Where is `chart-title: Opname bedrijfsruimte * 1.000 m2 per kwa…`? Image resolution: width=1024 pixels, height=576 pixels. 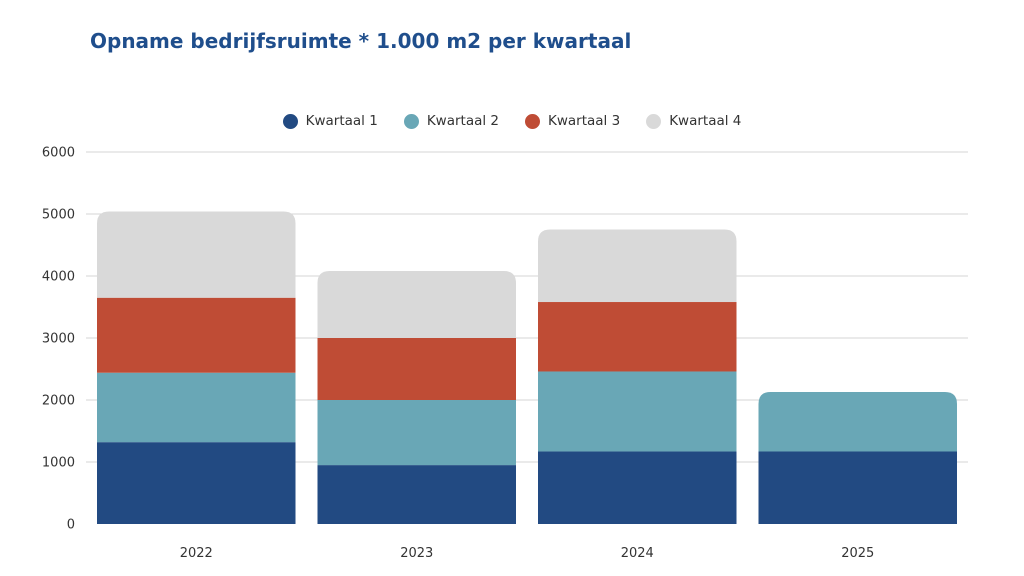 chart-title: Opname bedrijfsruimte * 1.000 m2 per kwa… is located at coordinates (361, 41).